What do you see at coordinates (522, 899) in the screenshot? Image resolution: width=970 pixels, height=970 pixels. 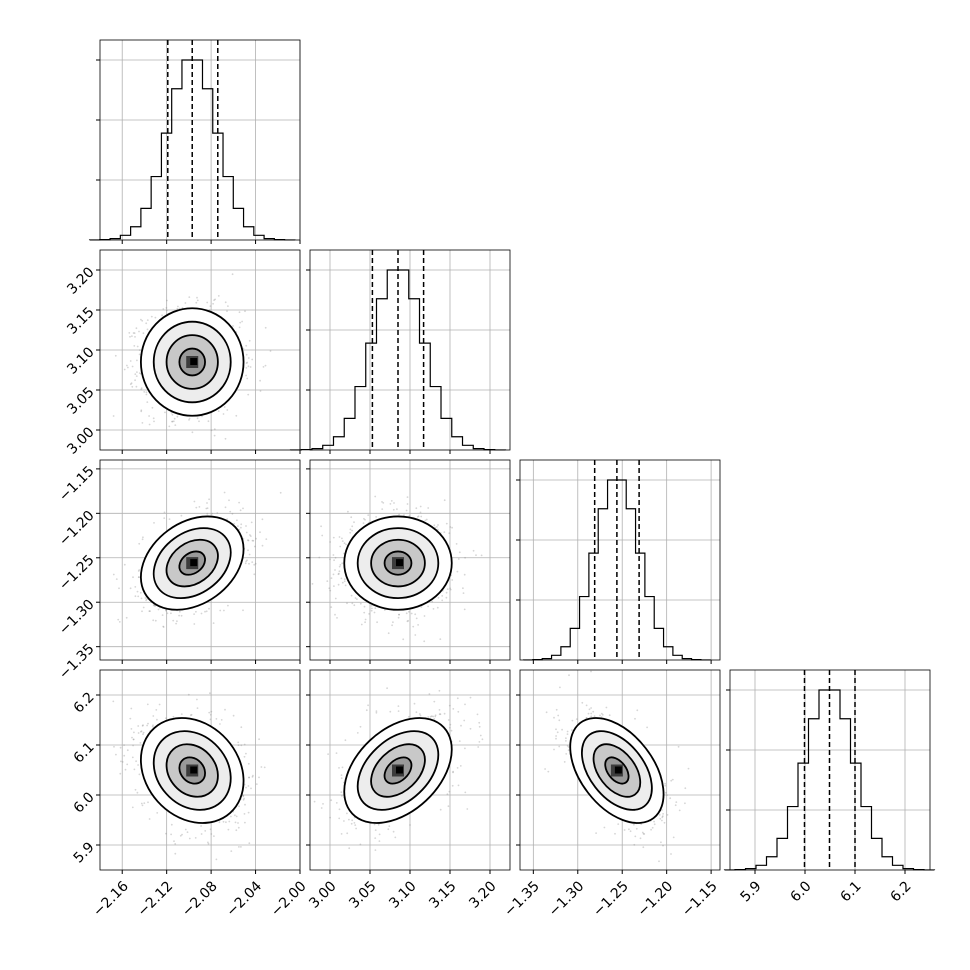 I see `x-tick-label: −1.35` at bounding box center [522, 899].